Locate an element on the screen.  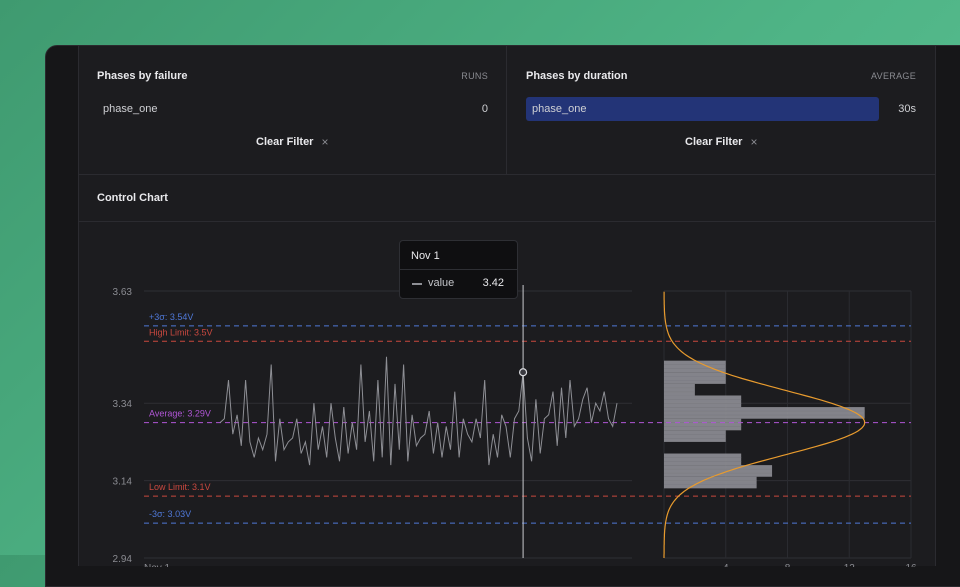
failure-clear-filter-label: Clear Filter is located at coordinates (285, 142).